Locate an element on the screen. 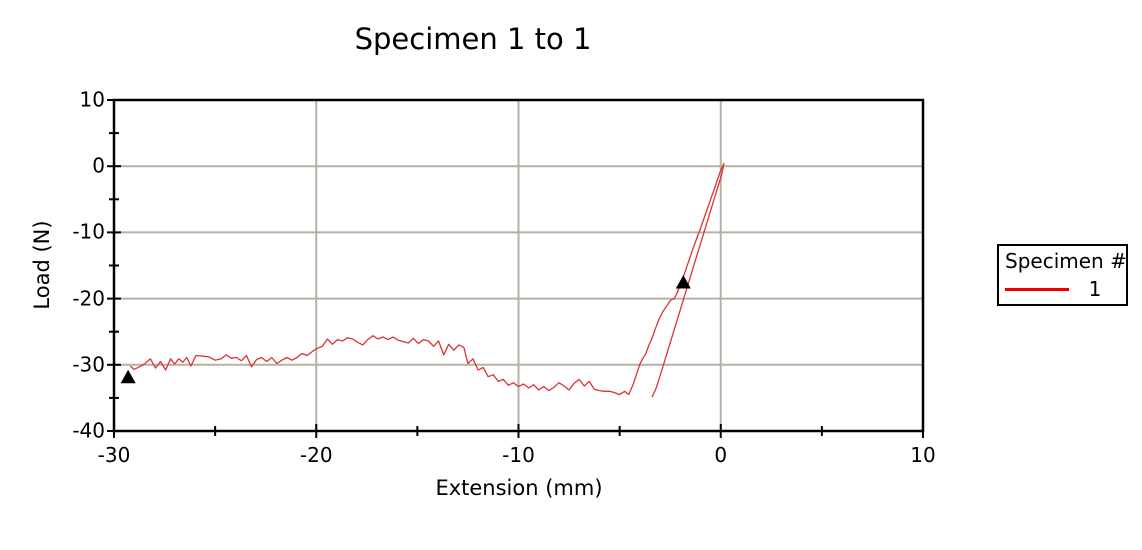  legend-item: 1 is located at coordinates (1063, 289).